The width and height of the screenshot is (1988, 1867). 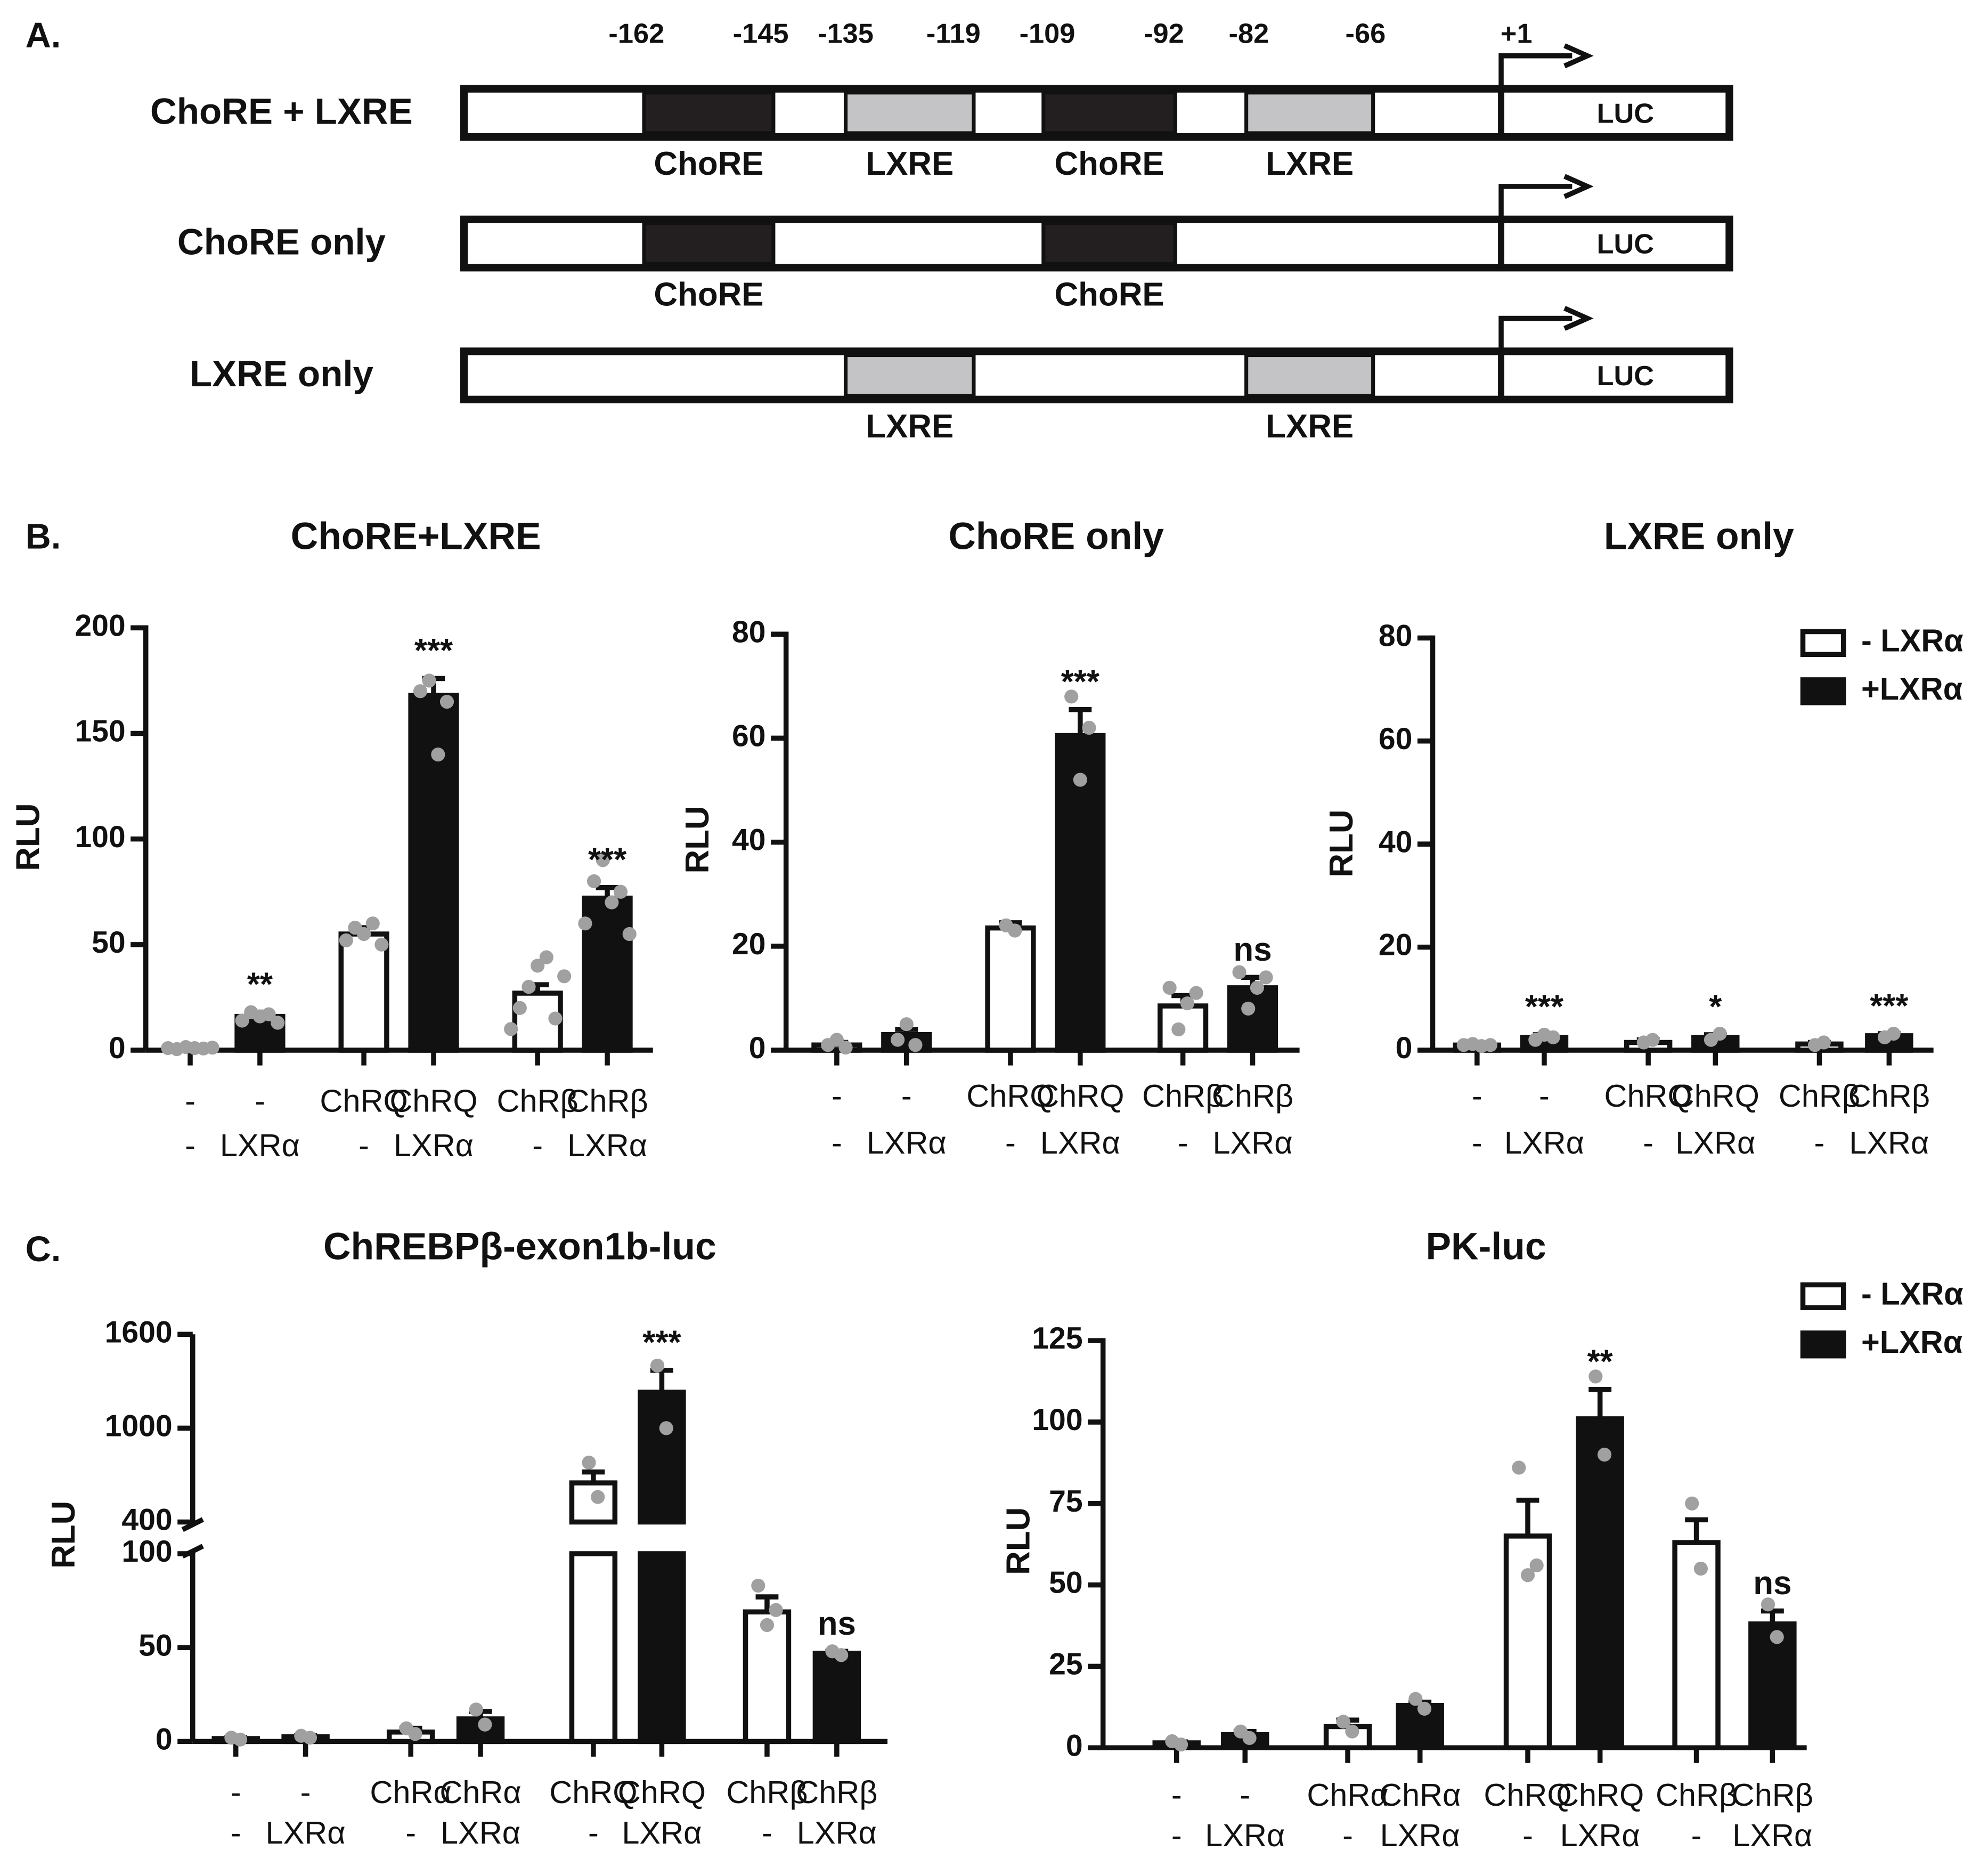 I want to click on chart-title: ChoRE only, so click(x=1056, y=536).